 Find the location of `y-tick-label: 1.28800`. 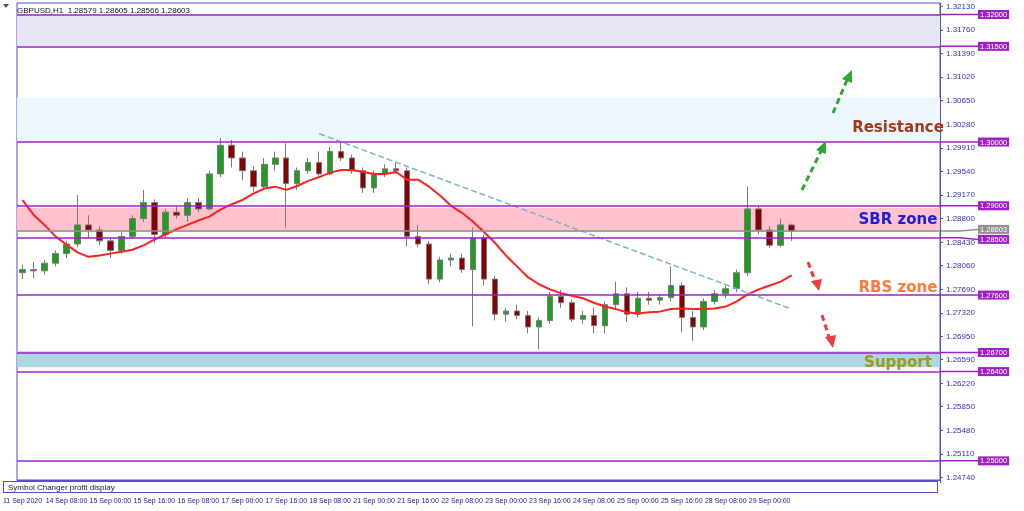

y-tick-label: 1.28800 is located at coordinates (961, 219).